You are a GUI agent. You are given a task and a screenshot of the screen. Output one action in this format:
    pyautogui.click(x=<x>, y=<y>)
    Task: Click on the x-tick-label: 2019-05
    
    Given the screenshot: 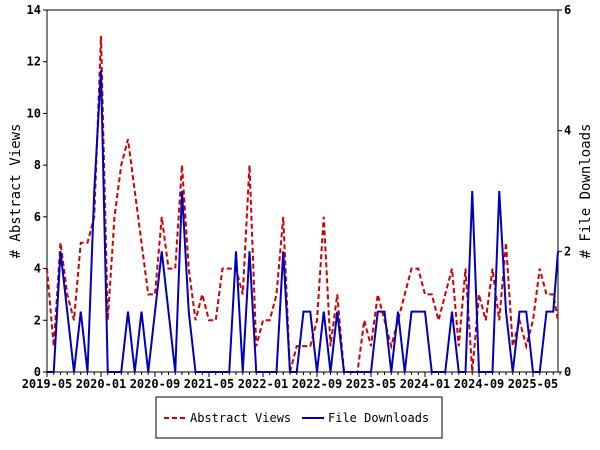 What is the action you would take?
    pyautogui.click(x=47, y=384)
    